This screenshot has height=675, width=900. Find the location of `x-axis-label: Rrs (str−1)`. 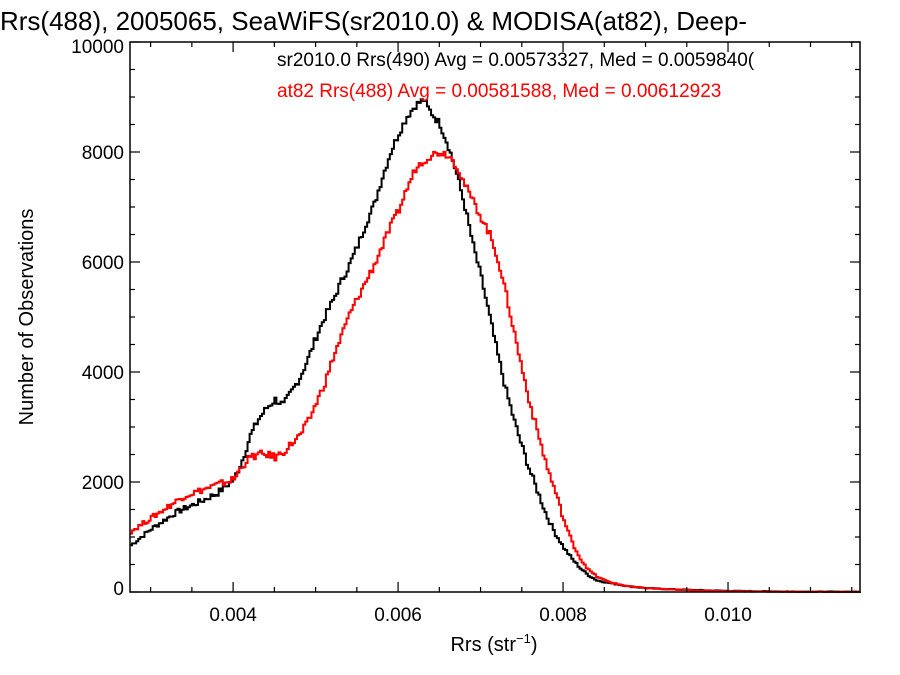

x-axis-label: Rrs (str−1) is located at coordinates (493, 643).